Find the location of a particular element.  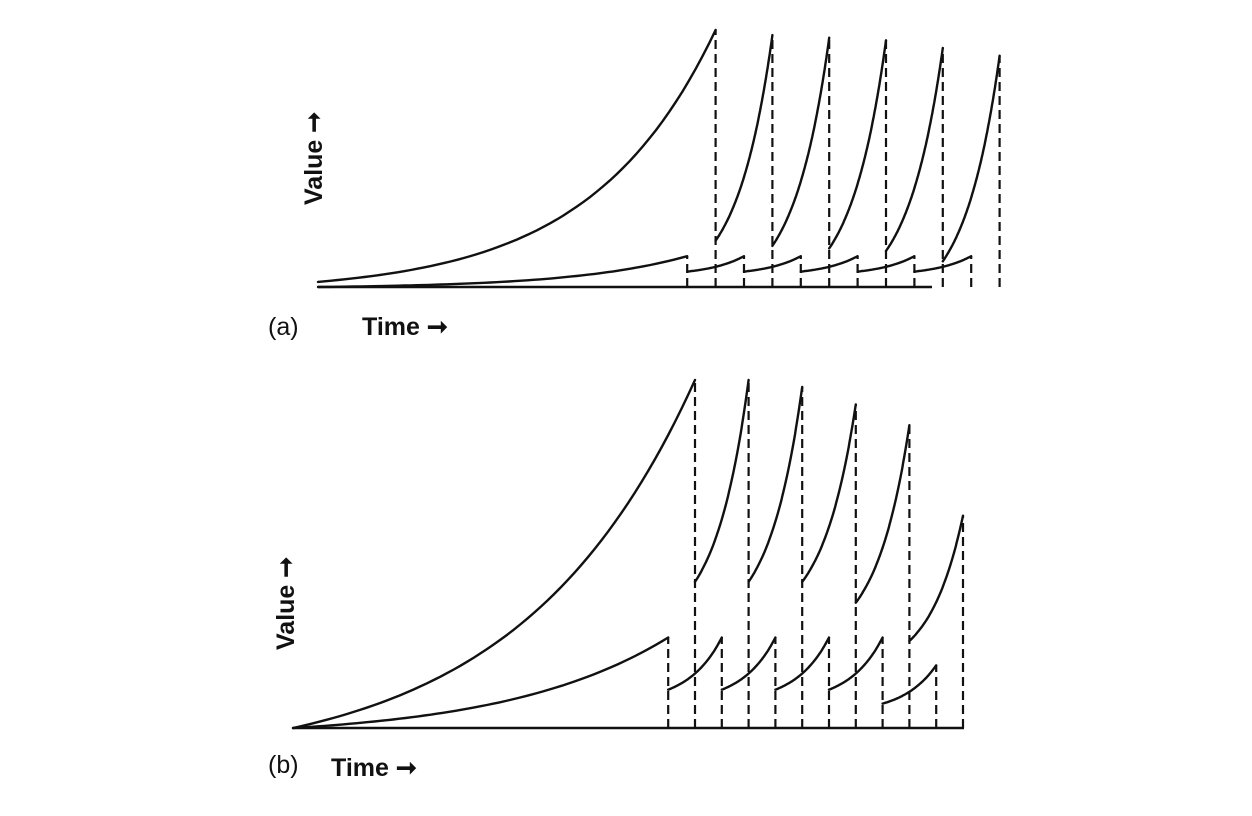

panel-b-label: (b) is located at coordinates (283, 765).